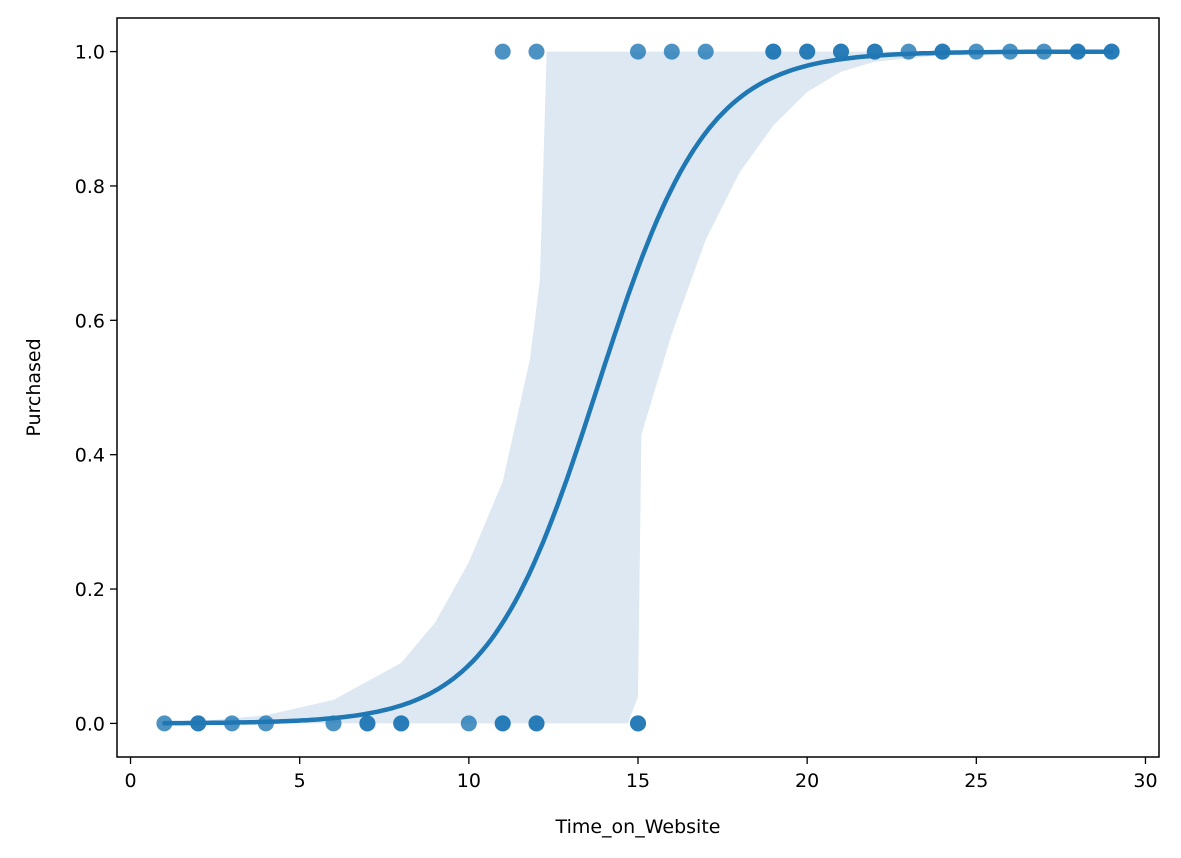  I want to click on y-tick-label: 0.0, so click(90, 724).